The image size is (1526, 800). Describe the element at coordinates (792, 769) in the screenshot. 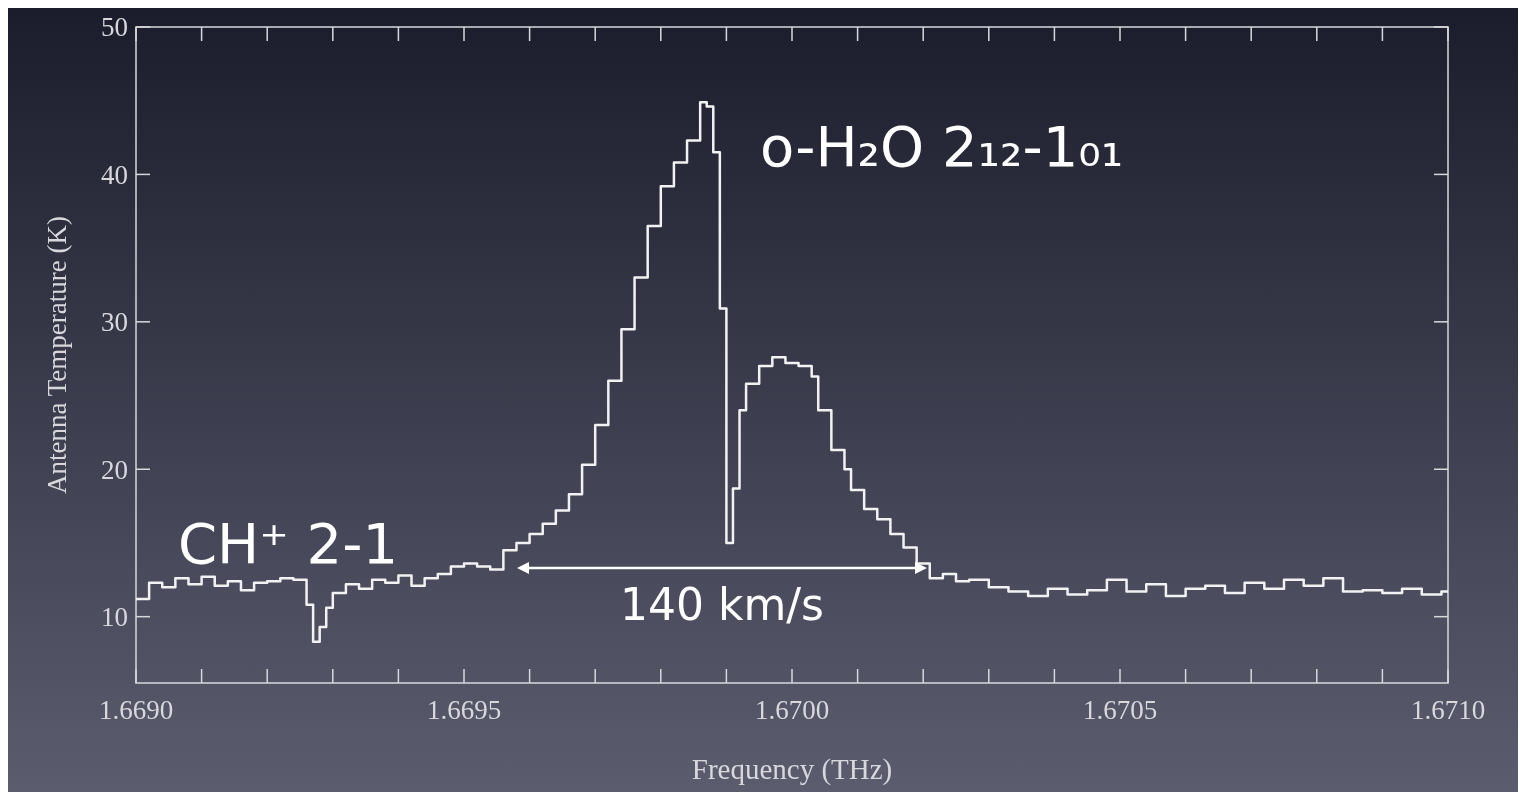

I see `x-axis-title: Frequency (THz)` at that location.